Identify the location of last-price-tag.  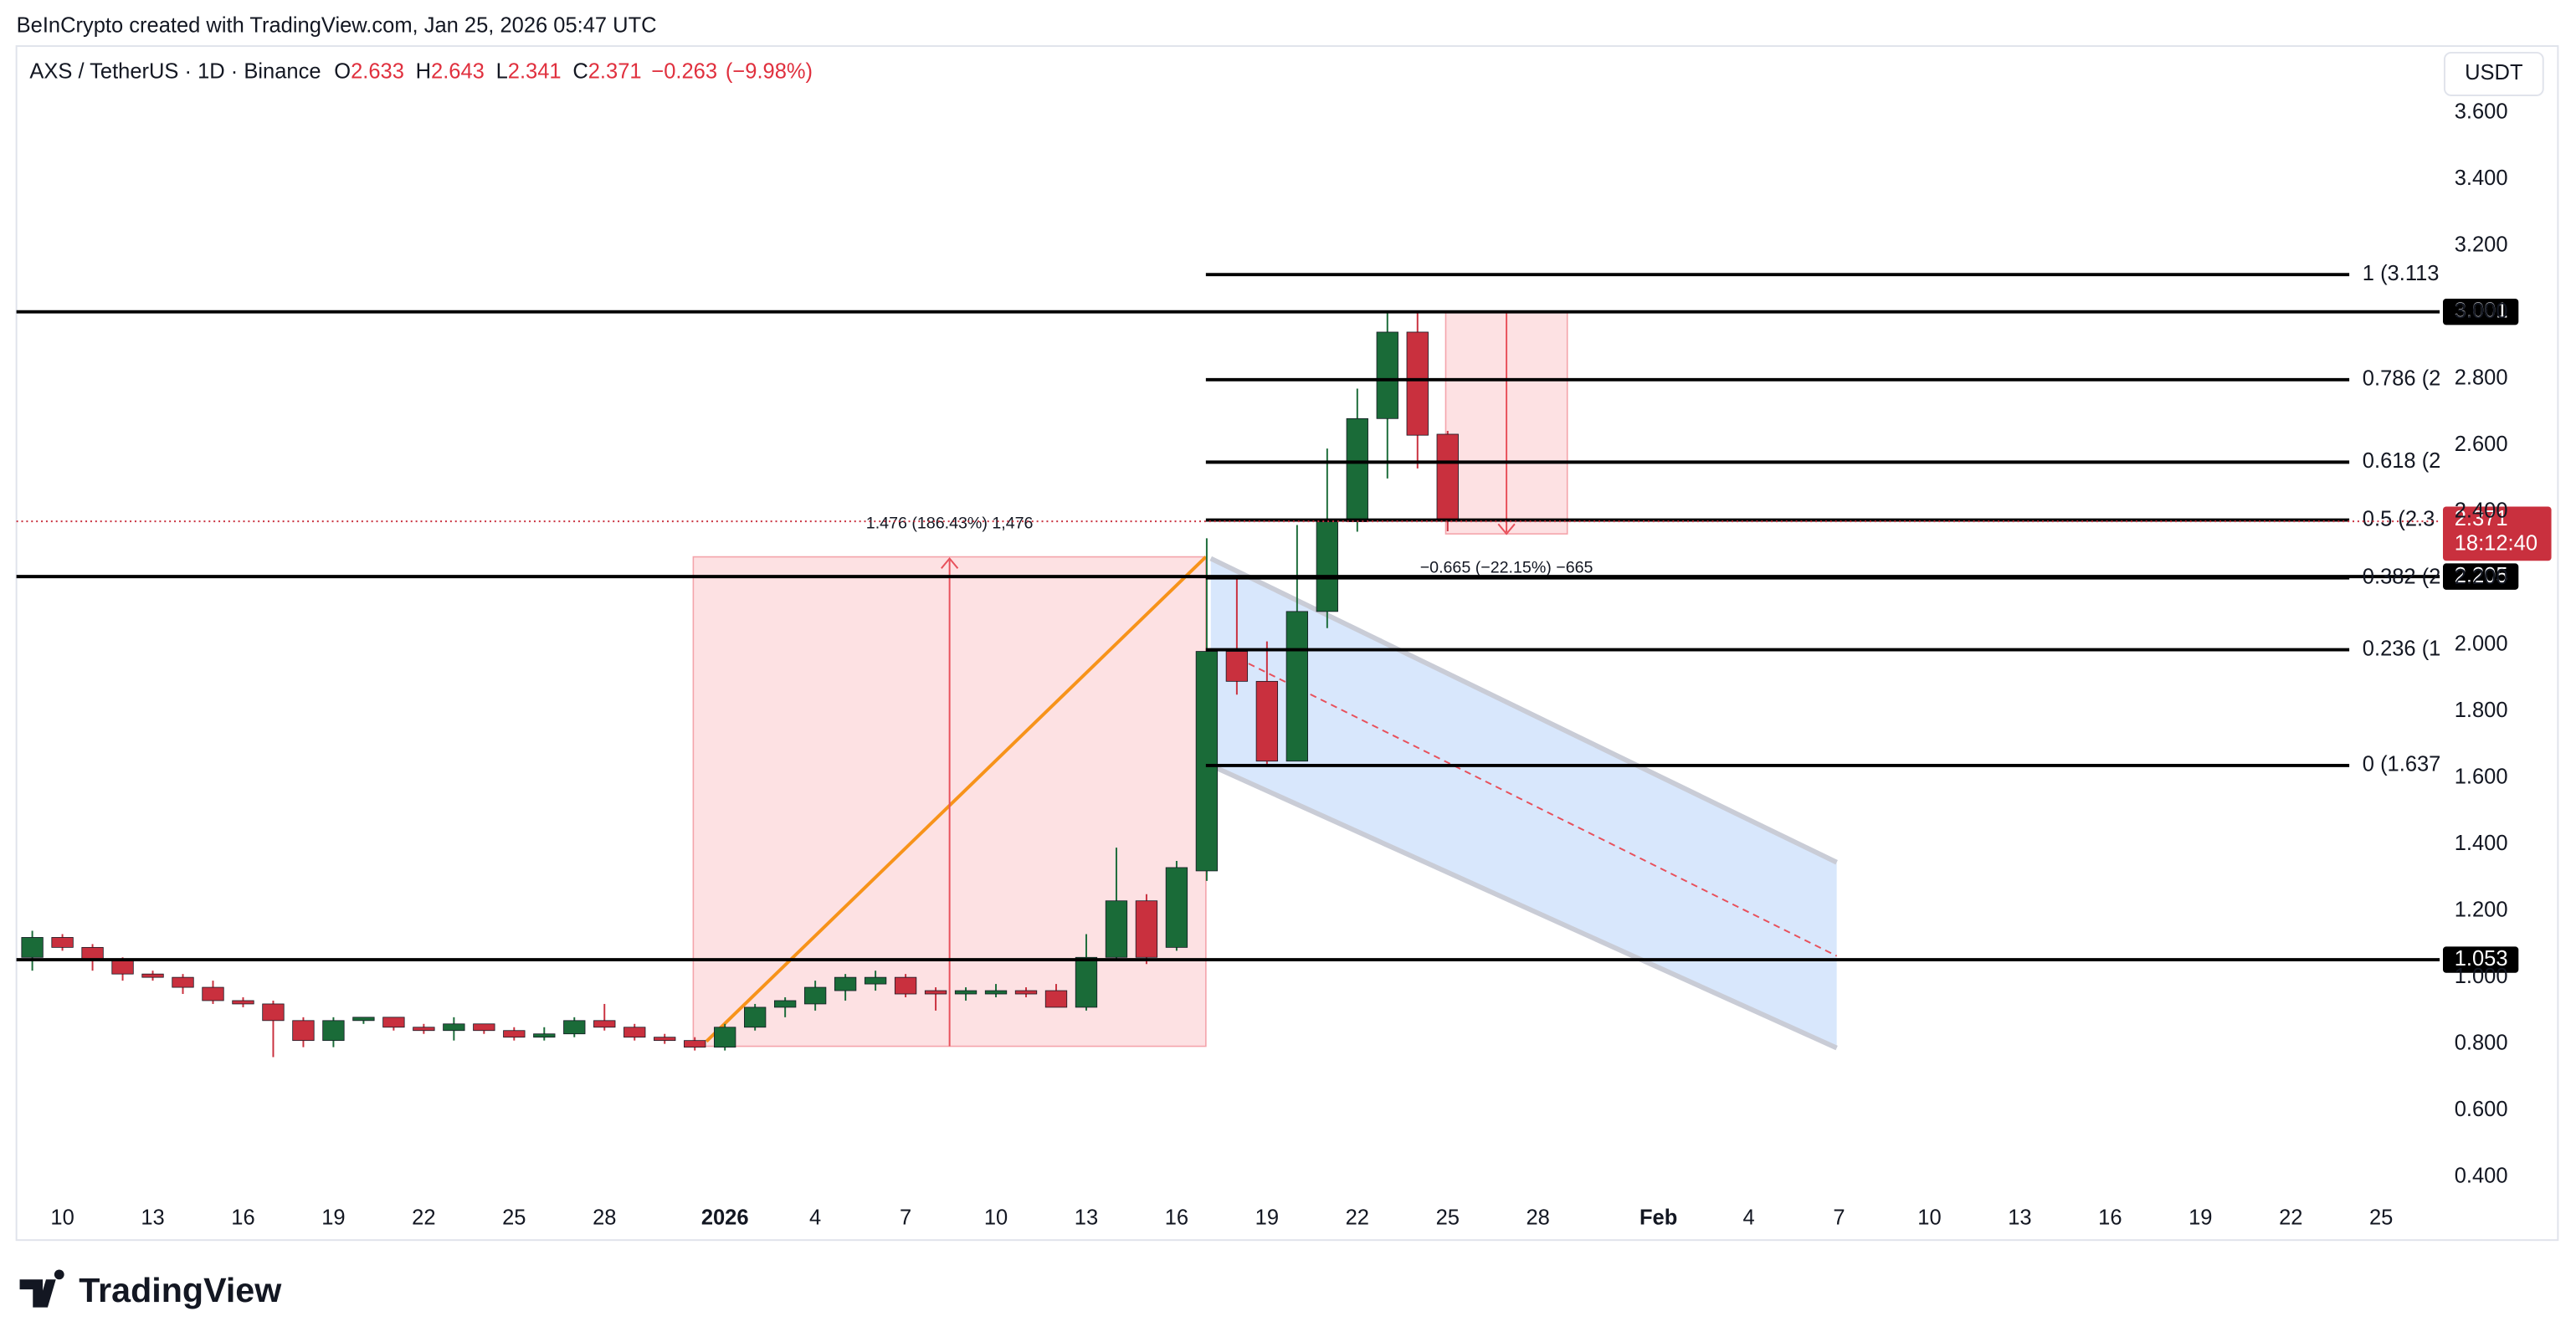
(2497, 533).